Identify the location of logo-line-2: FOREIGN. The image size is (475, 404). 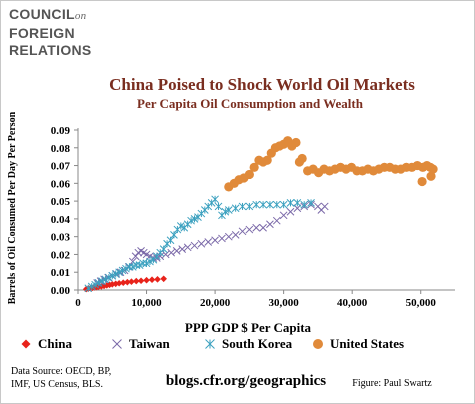
(42, 33).